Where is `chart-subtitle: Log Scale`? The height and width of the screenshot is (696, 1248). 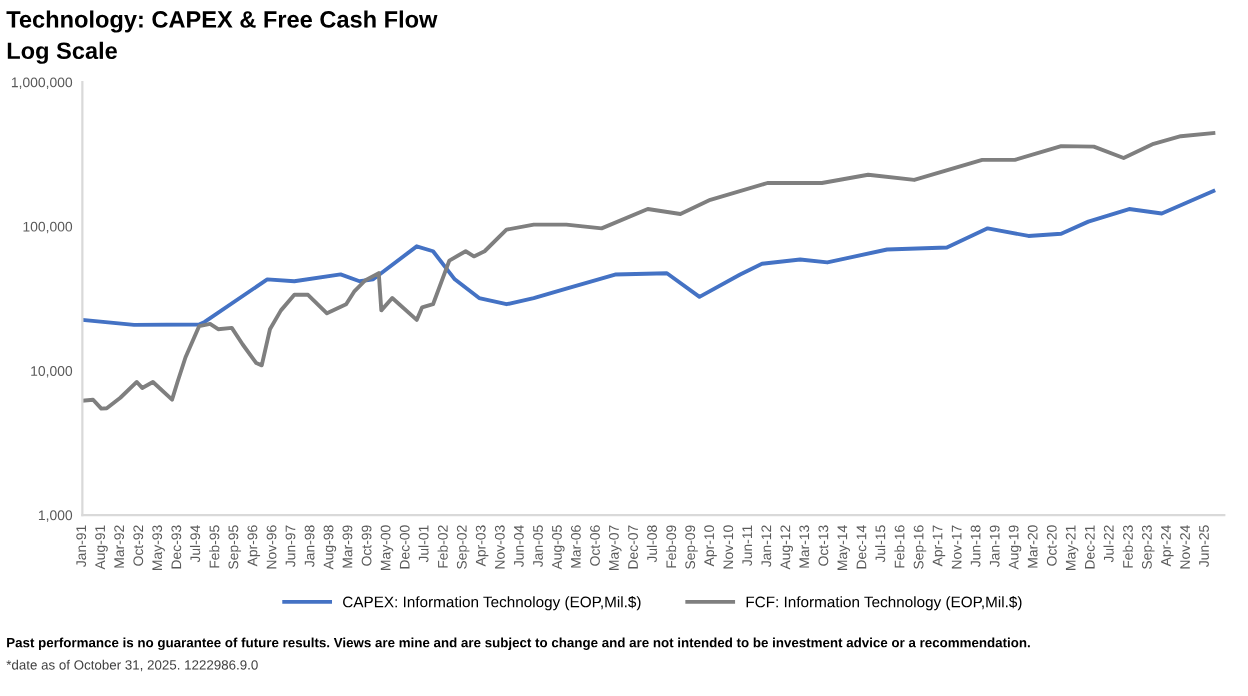
chart-subtitle: Log Scale is located at coordinates (62, 52).